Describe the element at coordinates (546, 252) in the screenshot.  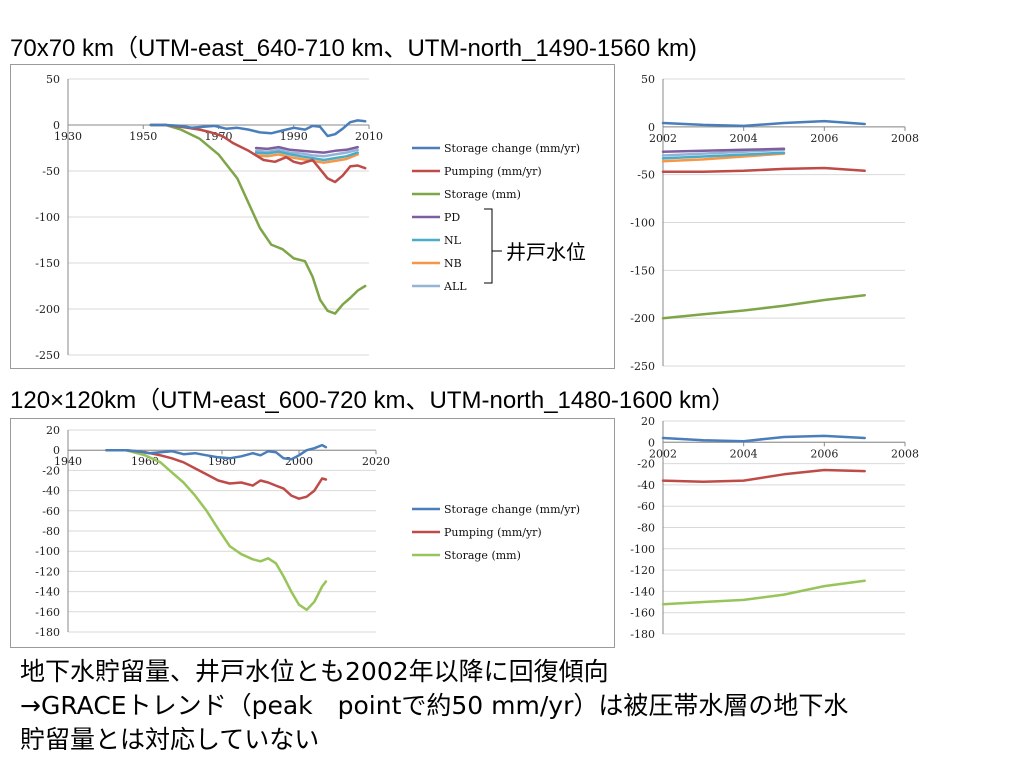
I see `well-level-label: 井戸水位` at that location.